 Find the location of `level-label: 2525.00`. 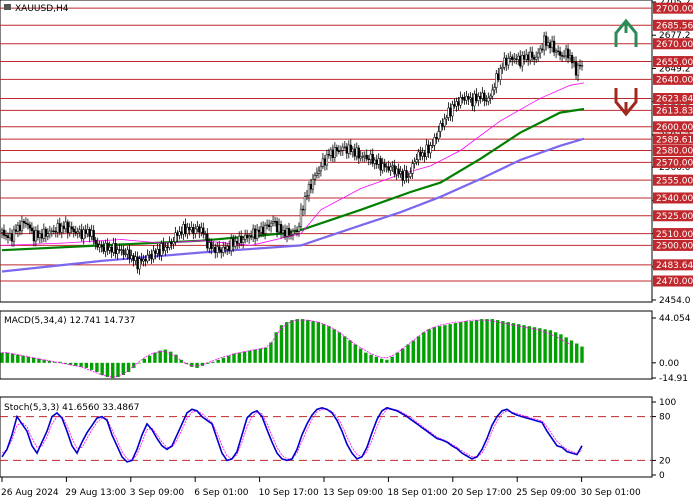

level-label: 2525.00 is located at coordinates (674, 217).